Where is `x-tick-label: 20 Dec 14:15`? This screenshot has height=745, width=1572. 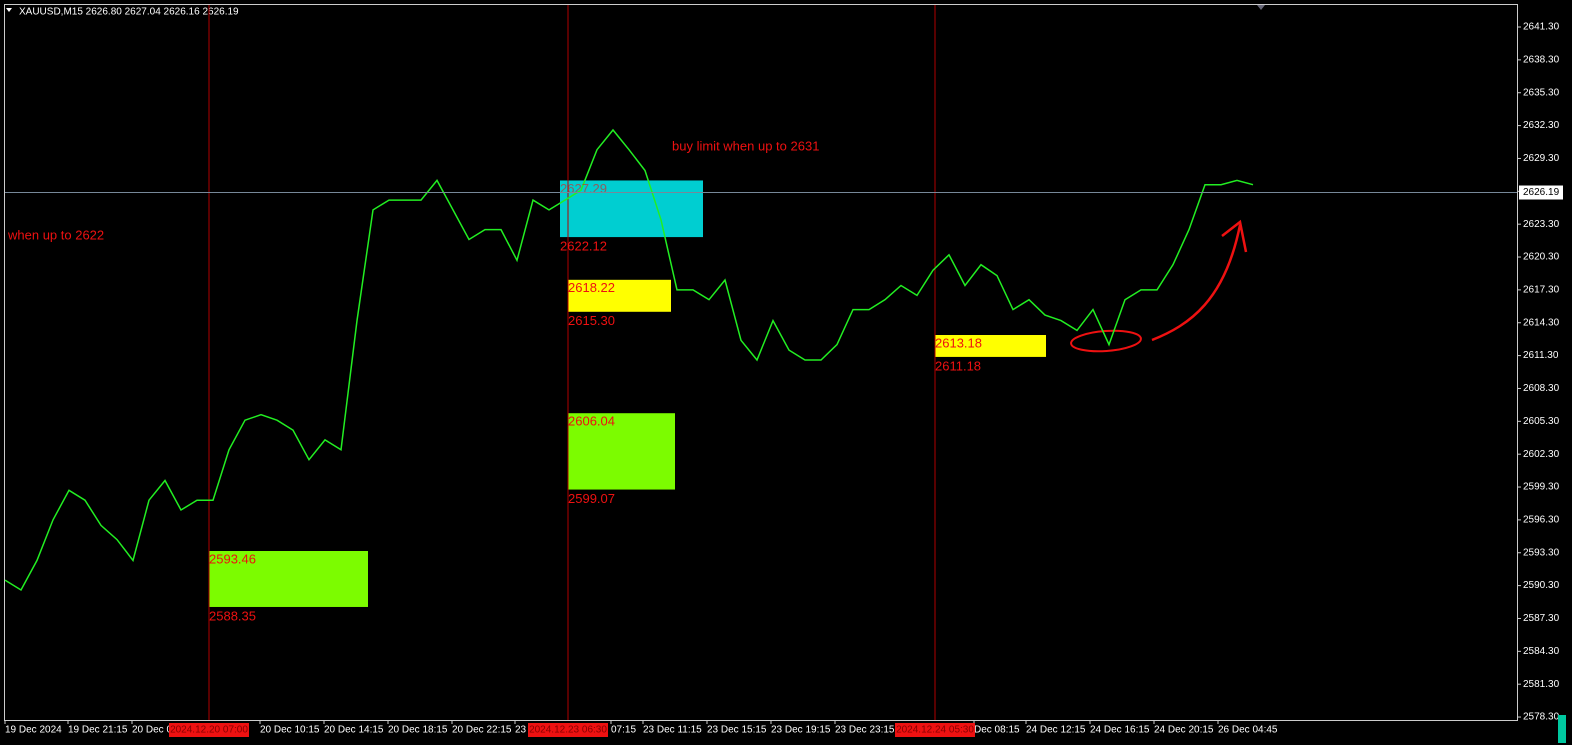
x-tick-label: 20 Dec 14:15 is located at coordinates (354, 730).